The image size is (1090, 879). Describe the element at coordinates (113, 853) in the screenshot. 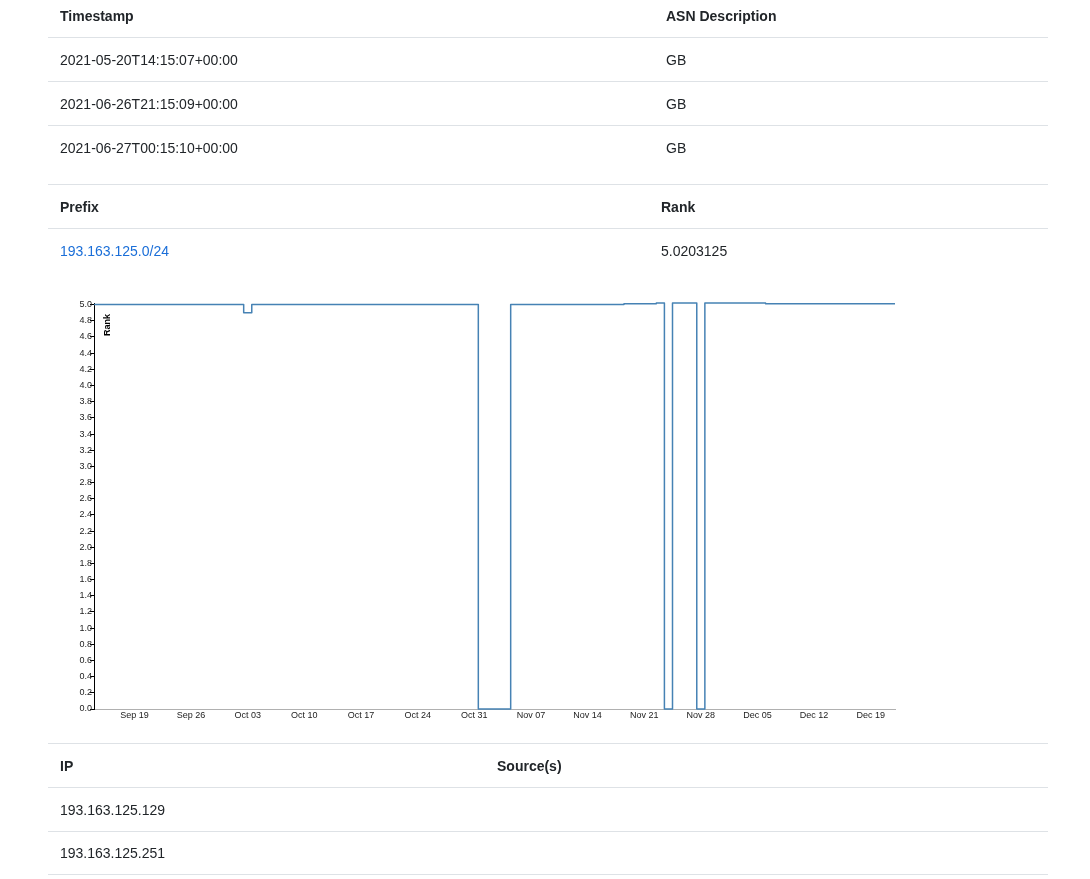

I see `text: 193.163.125.251` at that location.